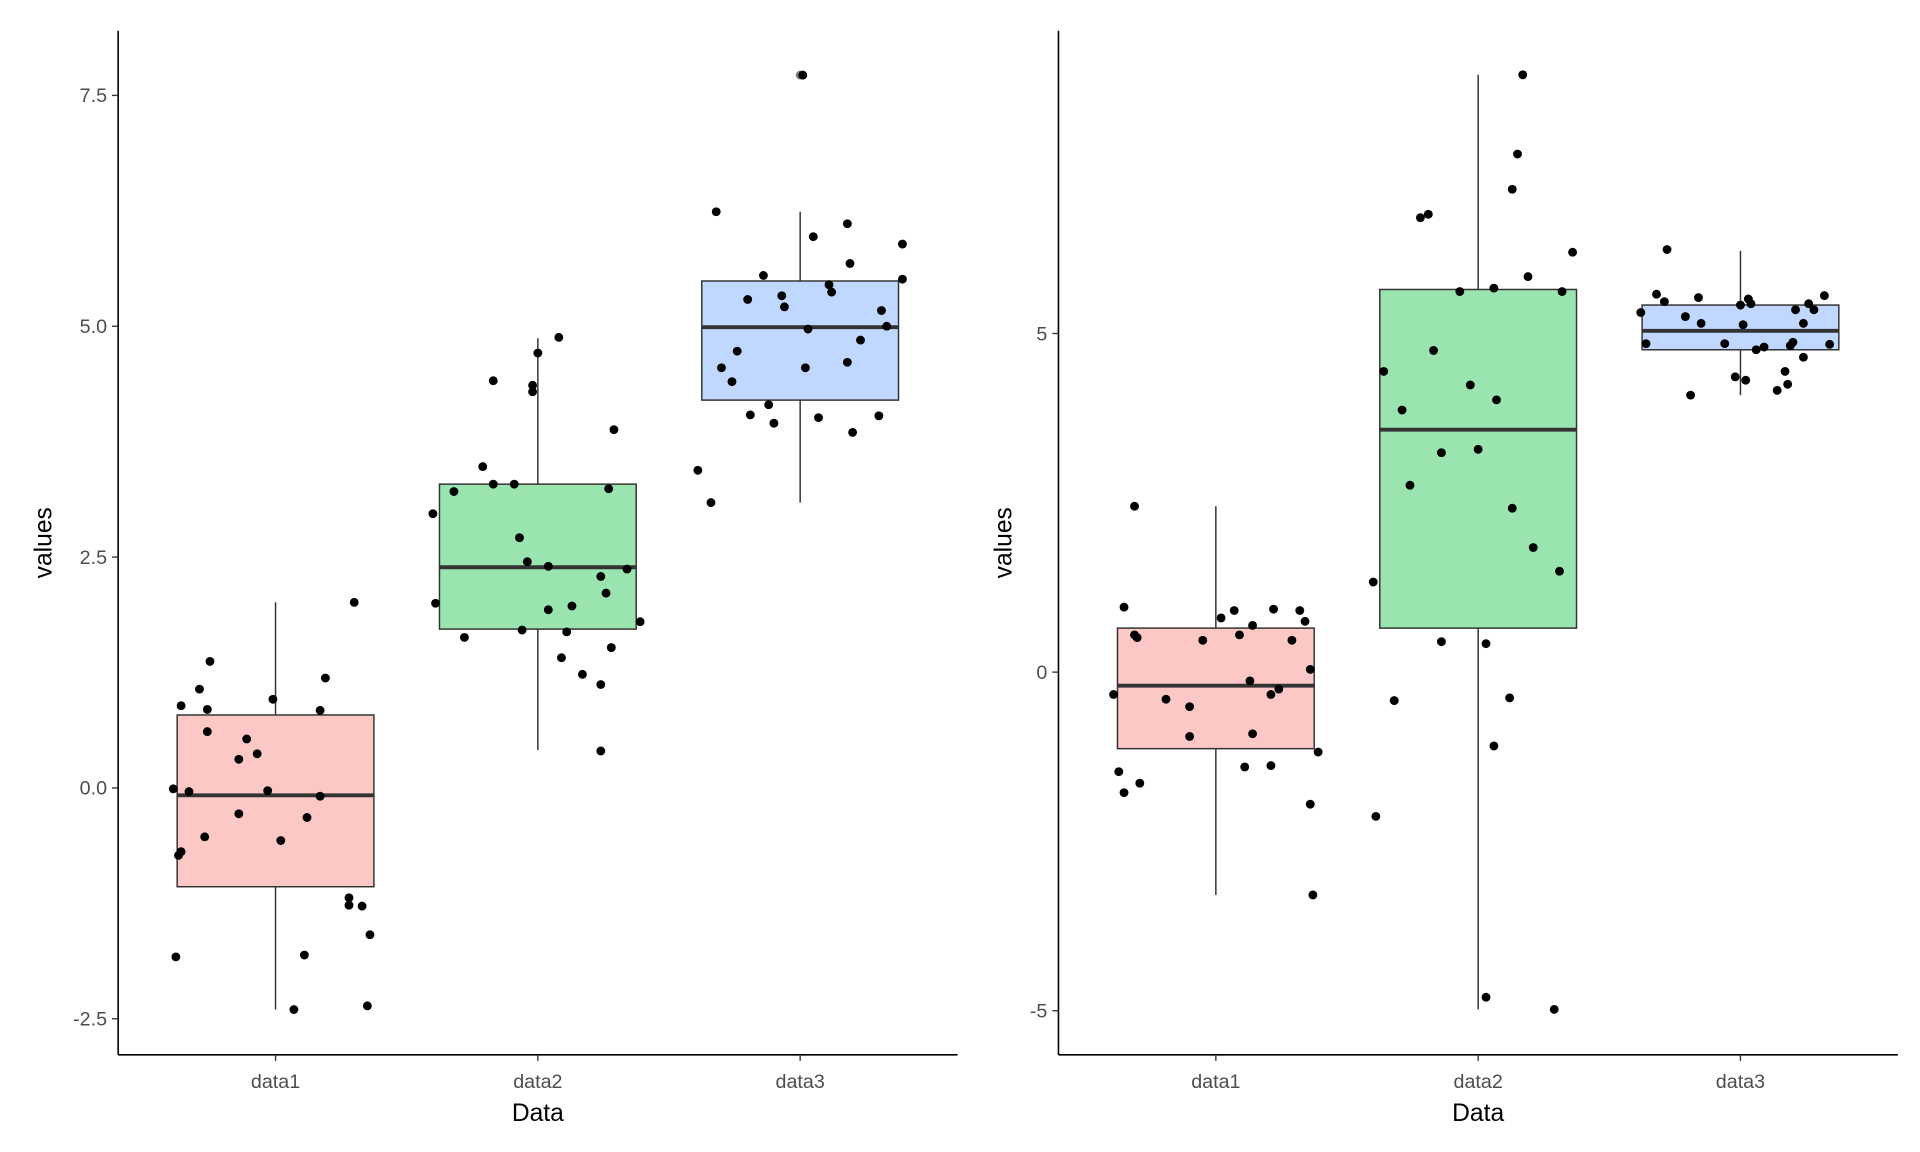  Describe the element at coordinates (1004, 542) in the screenshot. I see `y-axis-title: values` at that location.